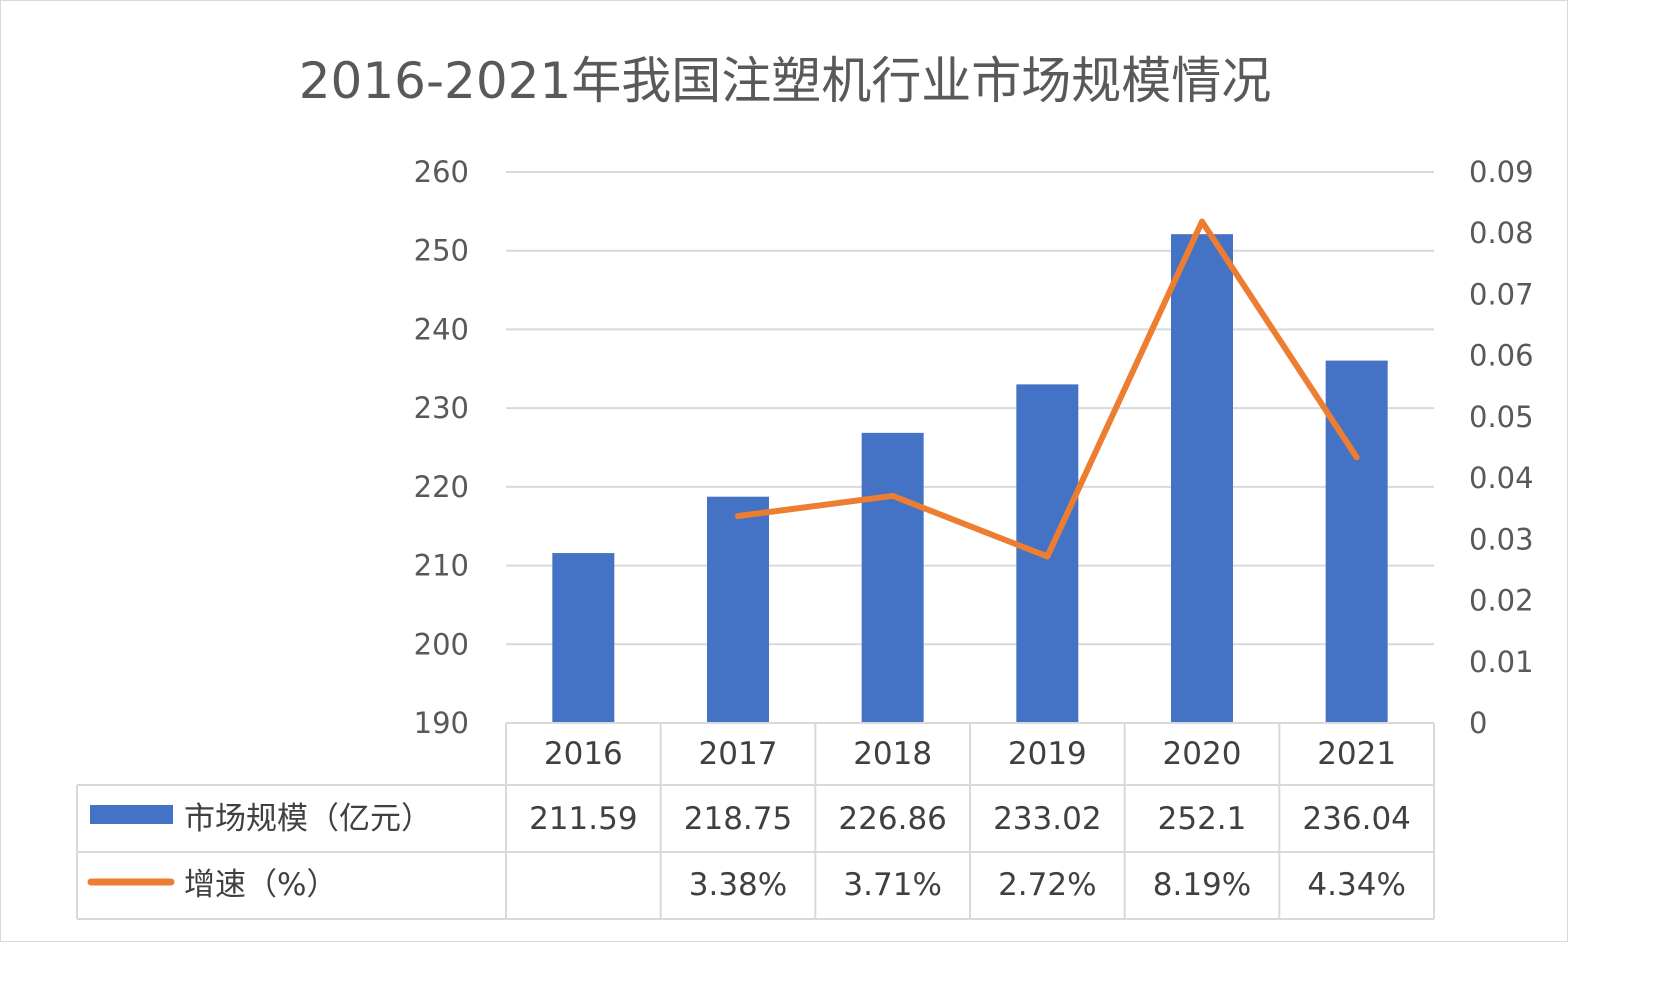 The height and width of the screenshot is (993, 1653). I want to click on right-tick-label: 0.09, so click(1501, 172).